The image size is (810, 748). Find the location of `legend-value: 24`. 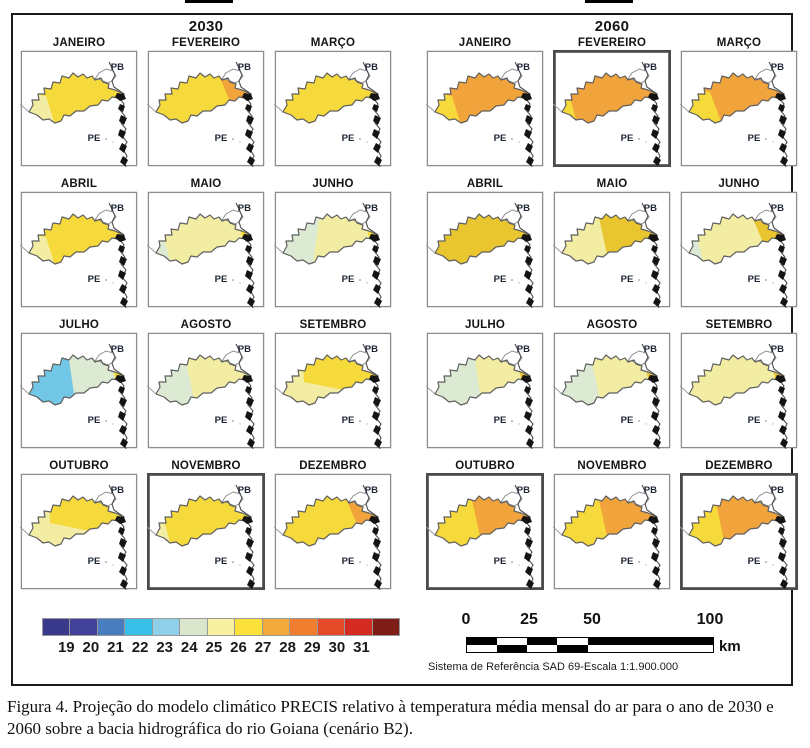

legend-value: 24 is located at coordinates (189, 647).